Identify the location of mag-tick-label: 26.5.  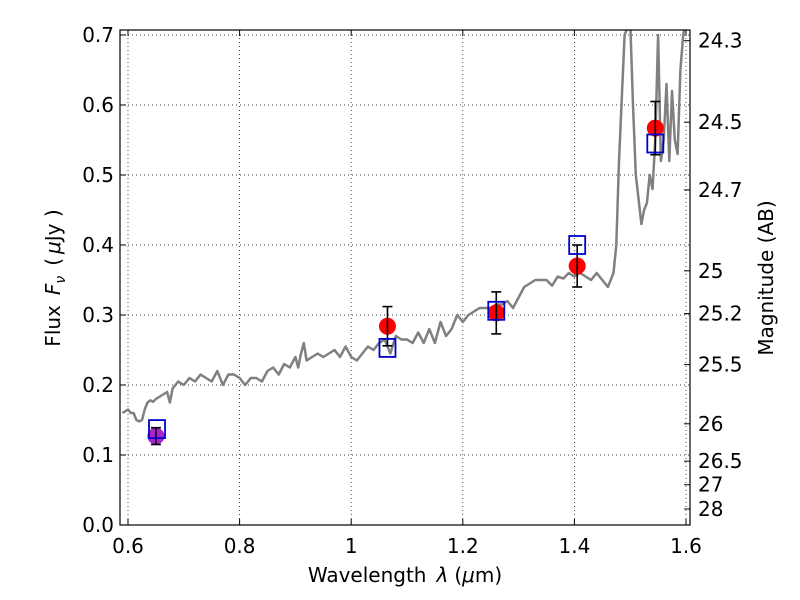
(720, 461).